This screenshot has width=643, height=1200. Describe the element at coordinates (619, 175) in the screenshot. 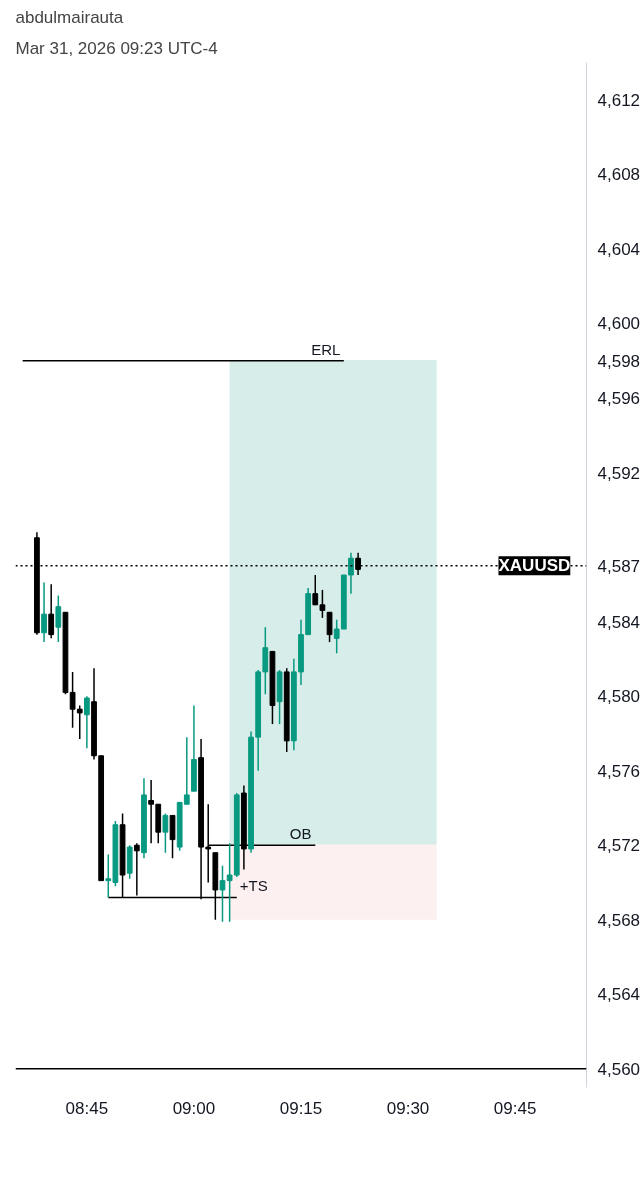

I see `y-tick-label: 4,608` at that location.